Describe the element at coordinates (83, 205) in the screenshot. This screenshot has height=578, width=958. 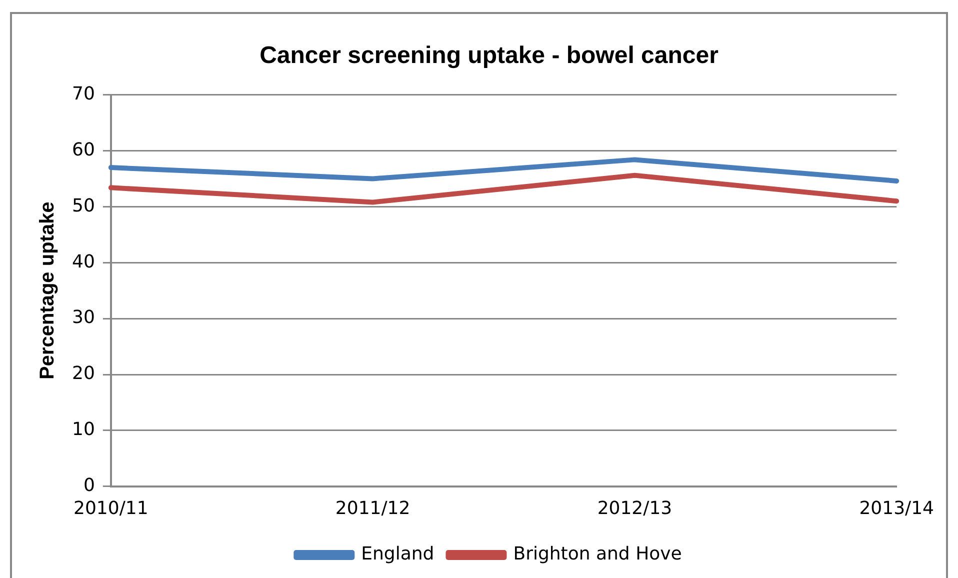
I see `y-tick-label: 50` at that location.